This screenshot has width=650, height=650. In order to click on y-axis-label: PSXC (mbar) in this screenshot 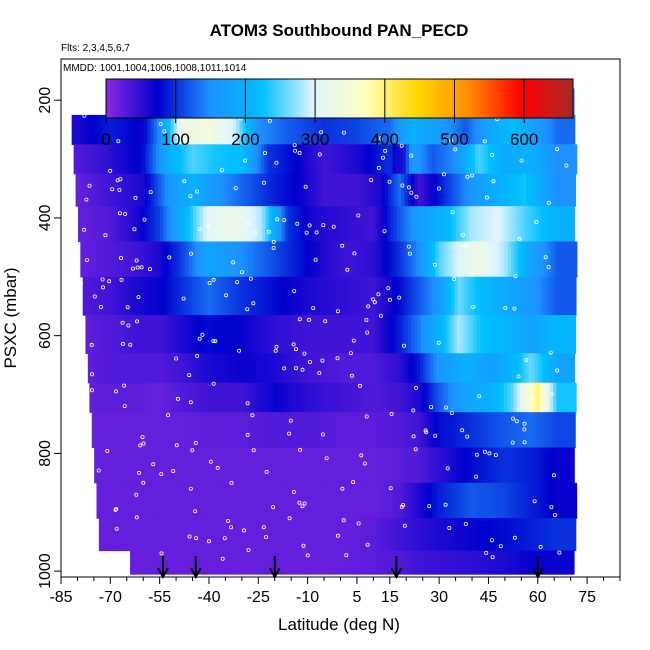, I will do `click(10, 317)`.